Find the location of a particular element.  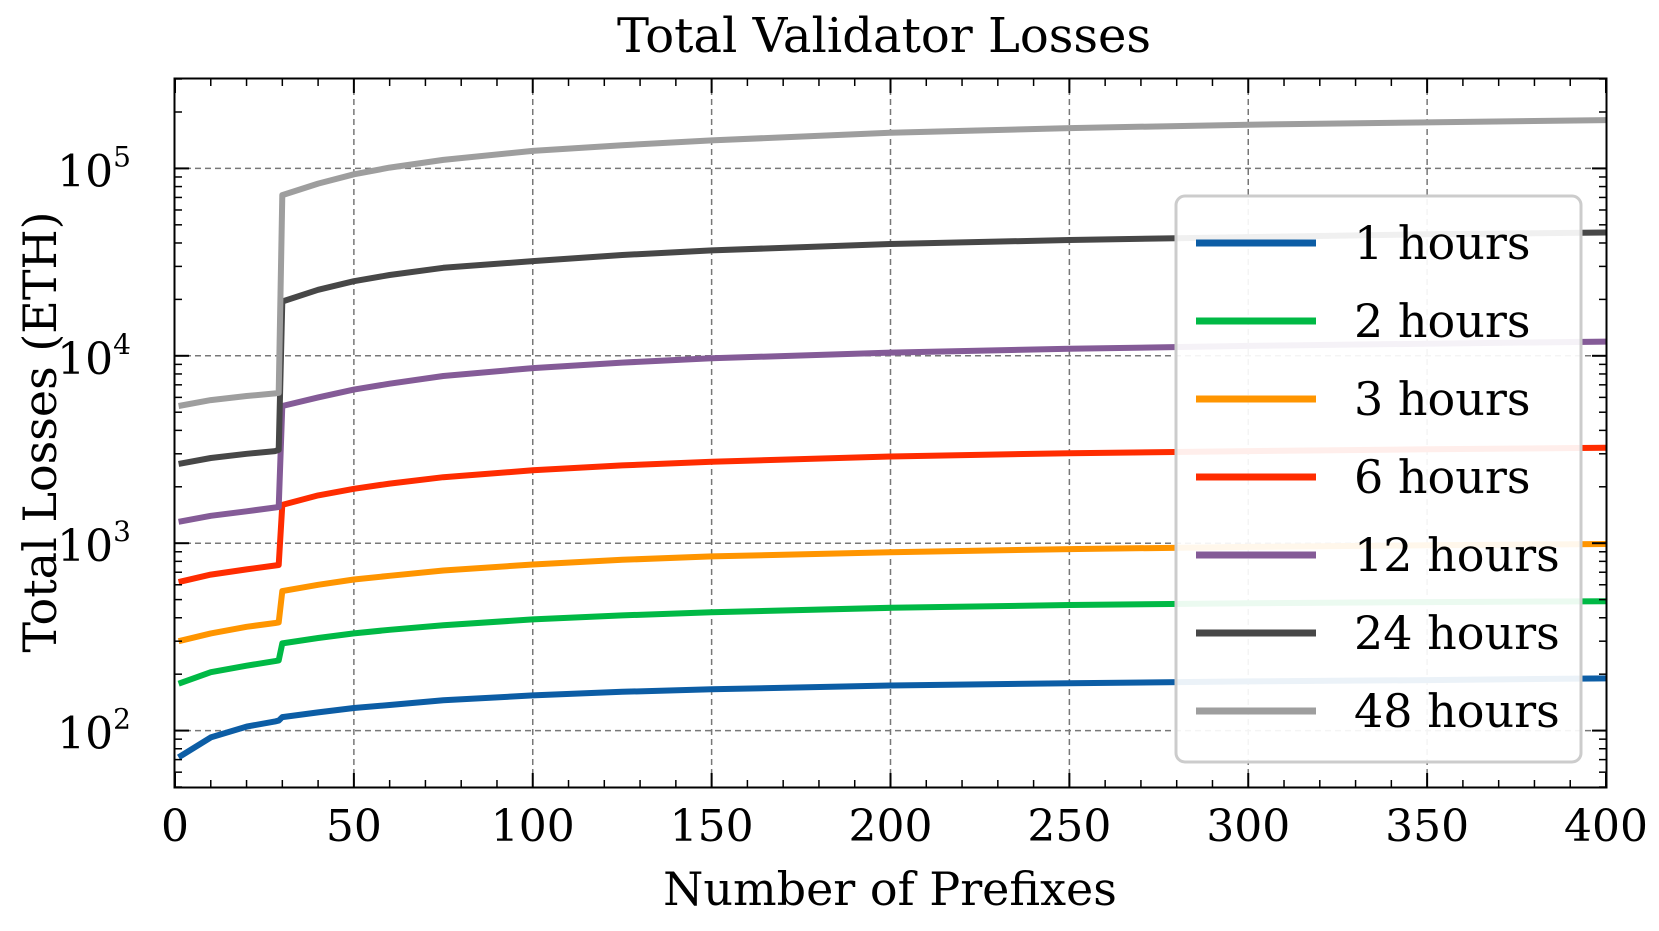

x-axis-label: Number of Prefixes is located at coordinates (890, 889).